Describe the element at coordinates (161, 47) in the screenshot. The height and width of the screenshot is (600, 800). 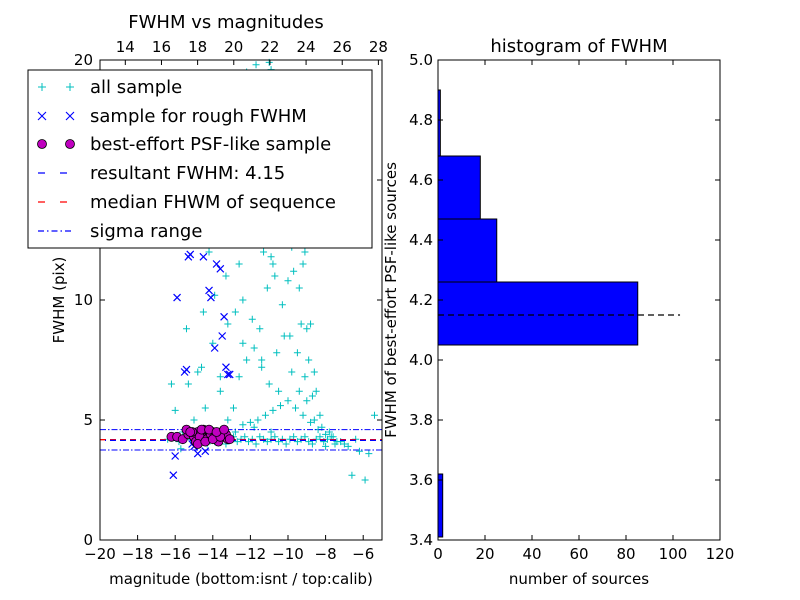
I see `left-top-x-tick-label: 16` at that location.